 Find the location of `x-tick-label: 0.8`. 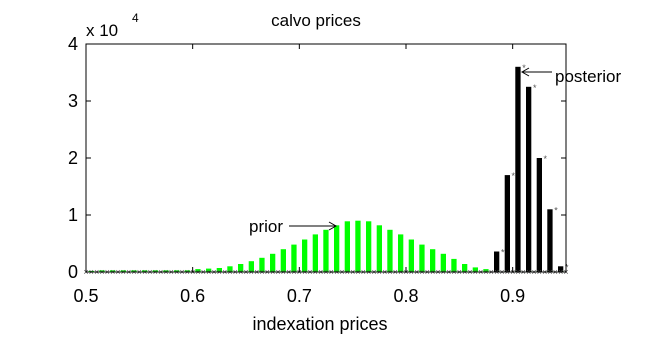

x-tick-label: 0.8 is located at coordinates (405, 296).